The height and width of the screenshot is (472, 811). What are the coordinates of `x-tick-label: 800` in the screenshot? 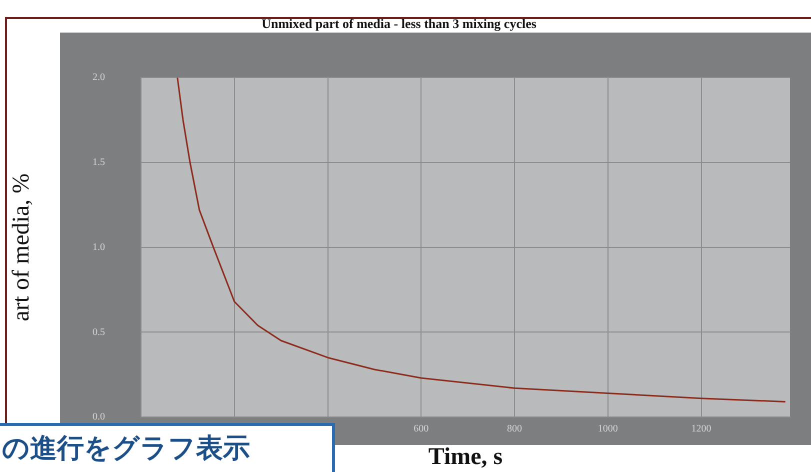 It's located at (514, 429).